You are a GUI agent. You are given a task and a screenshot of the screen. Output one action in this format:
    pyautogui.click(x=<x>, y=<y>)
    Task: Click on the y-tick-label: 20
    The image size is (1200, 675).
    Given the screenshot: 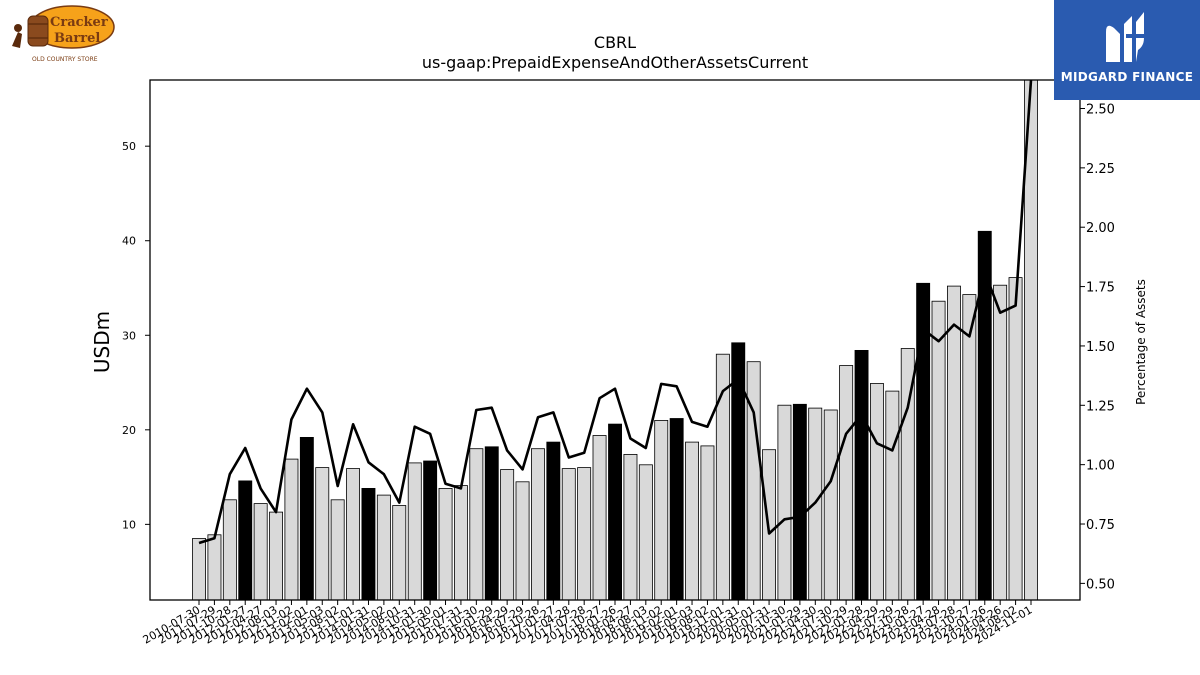 What is the action you would take?
    pyautogui.click(x=129, y=430)
    